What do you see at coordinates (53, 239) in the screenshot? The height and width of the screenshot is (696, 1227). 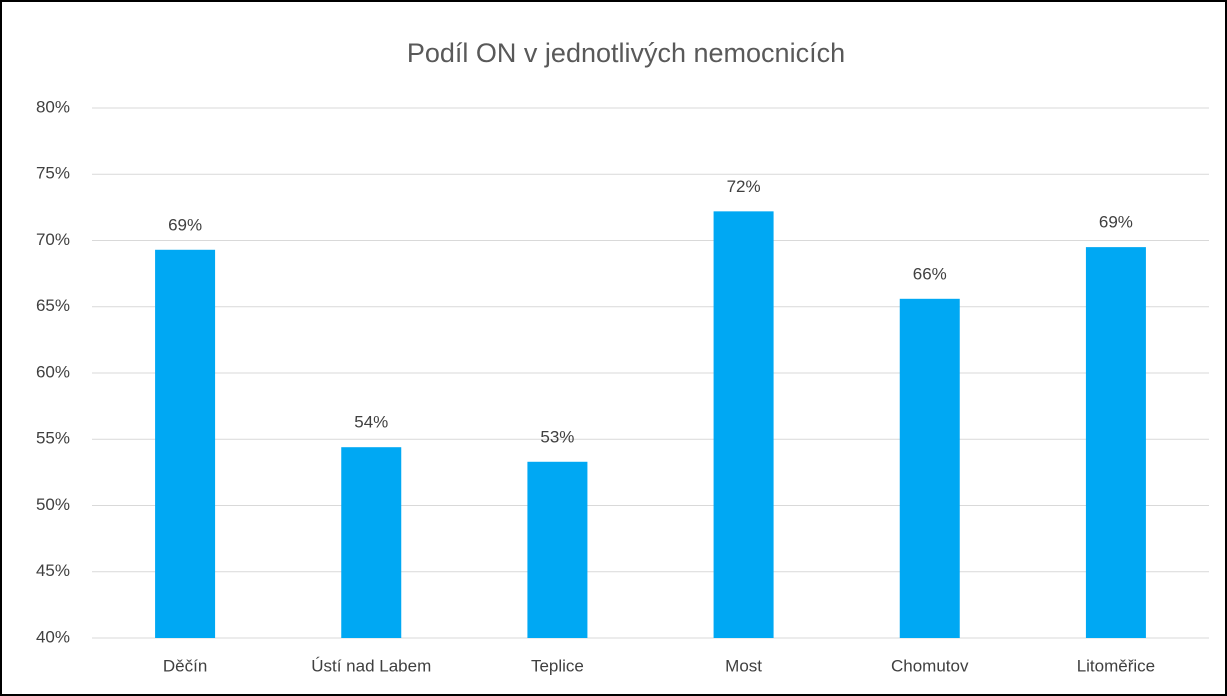 I see `y-tick-label: 70%` at bounding box center [53, 239].